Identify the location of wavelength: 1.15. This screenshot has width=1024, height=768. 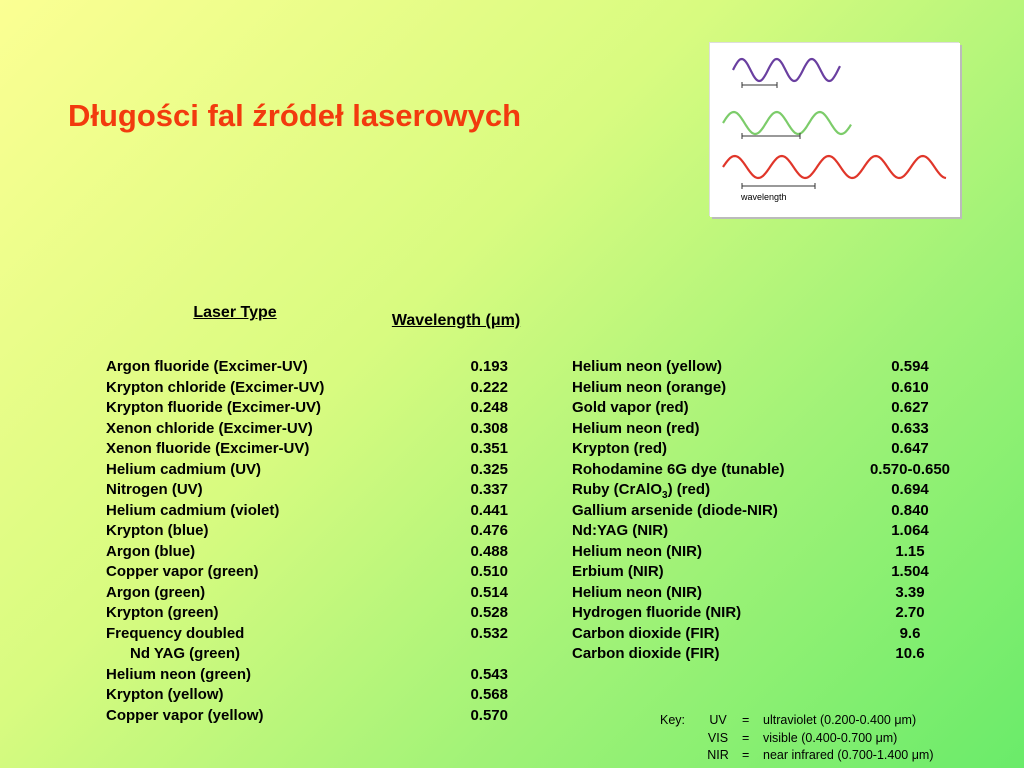
(910, 551).